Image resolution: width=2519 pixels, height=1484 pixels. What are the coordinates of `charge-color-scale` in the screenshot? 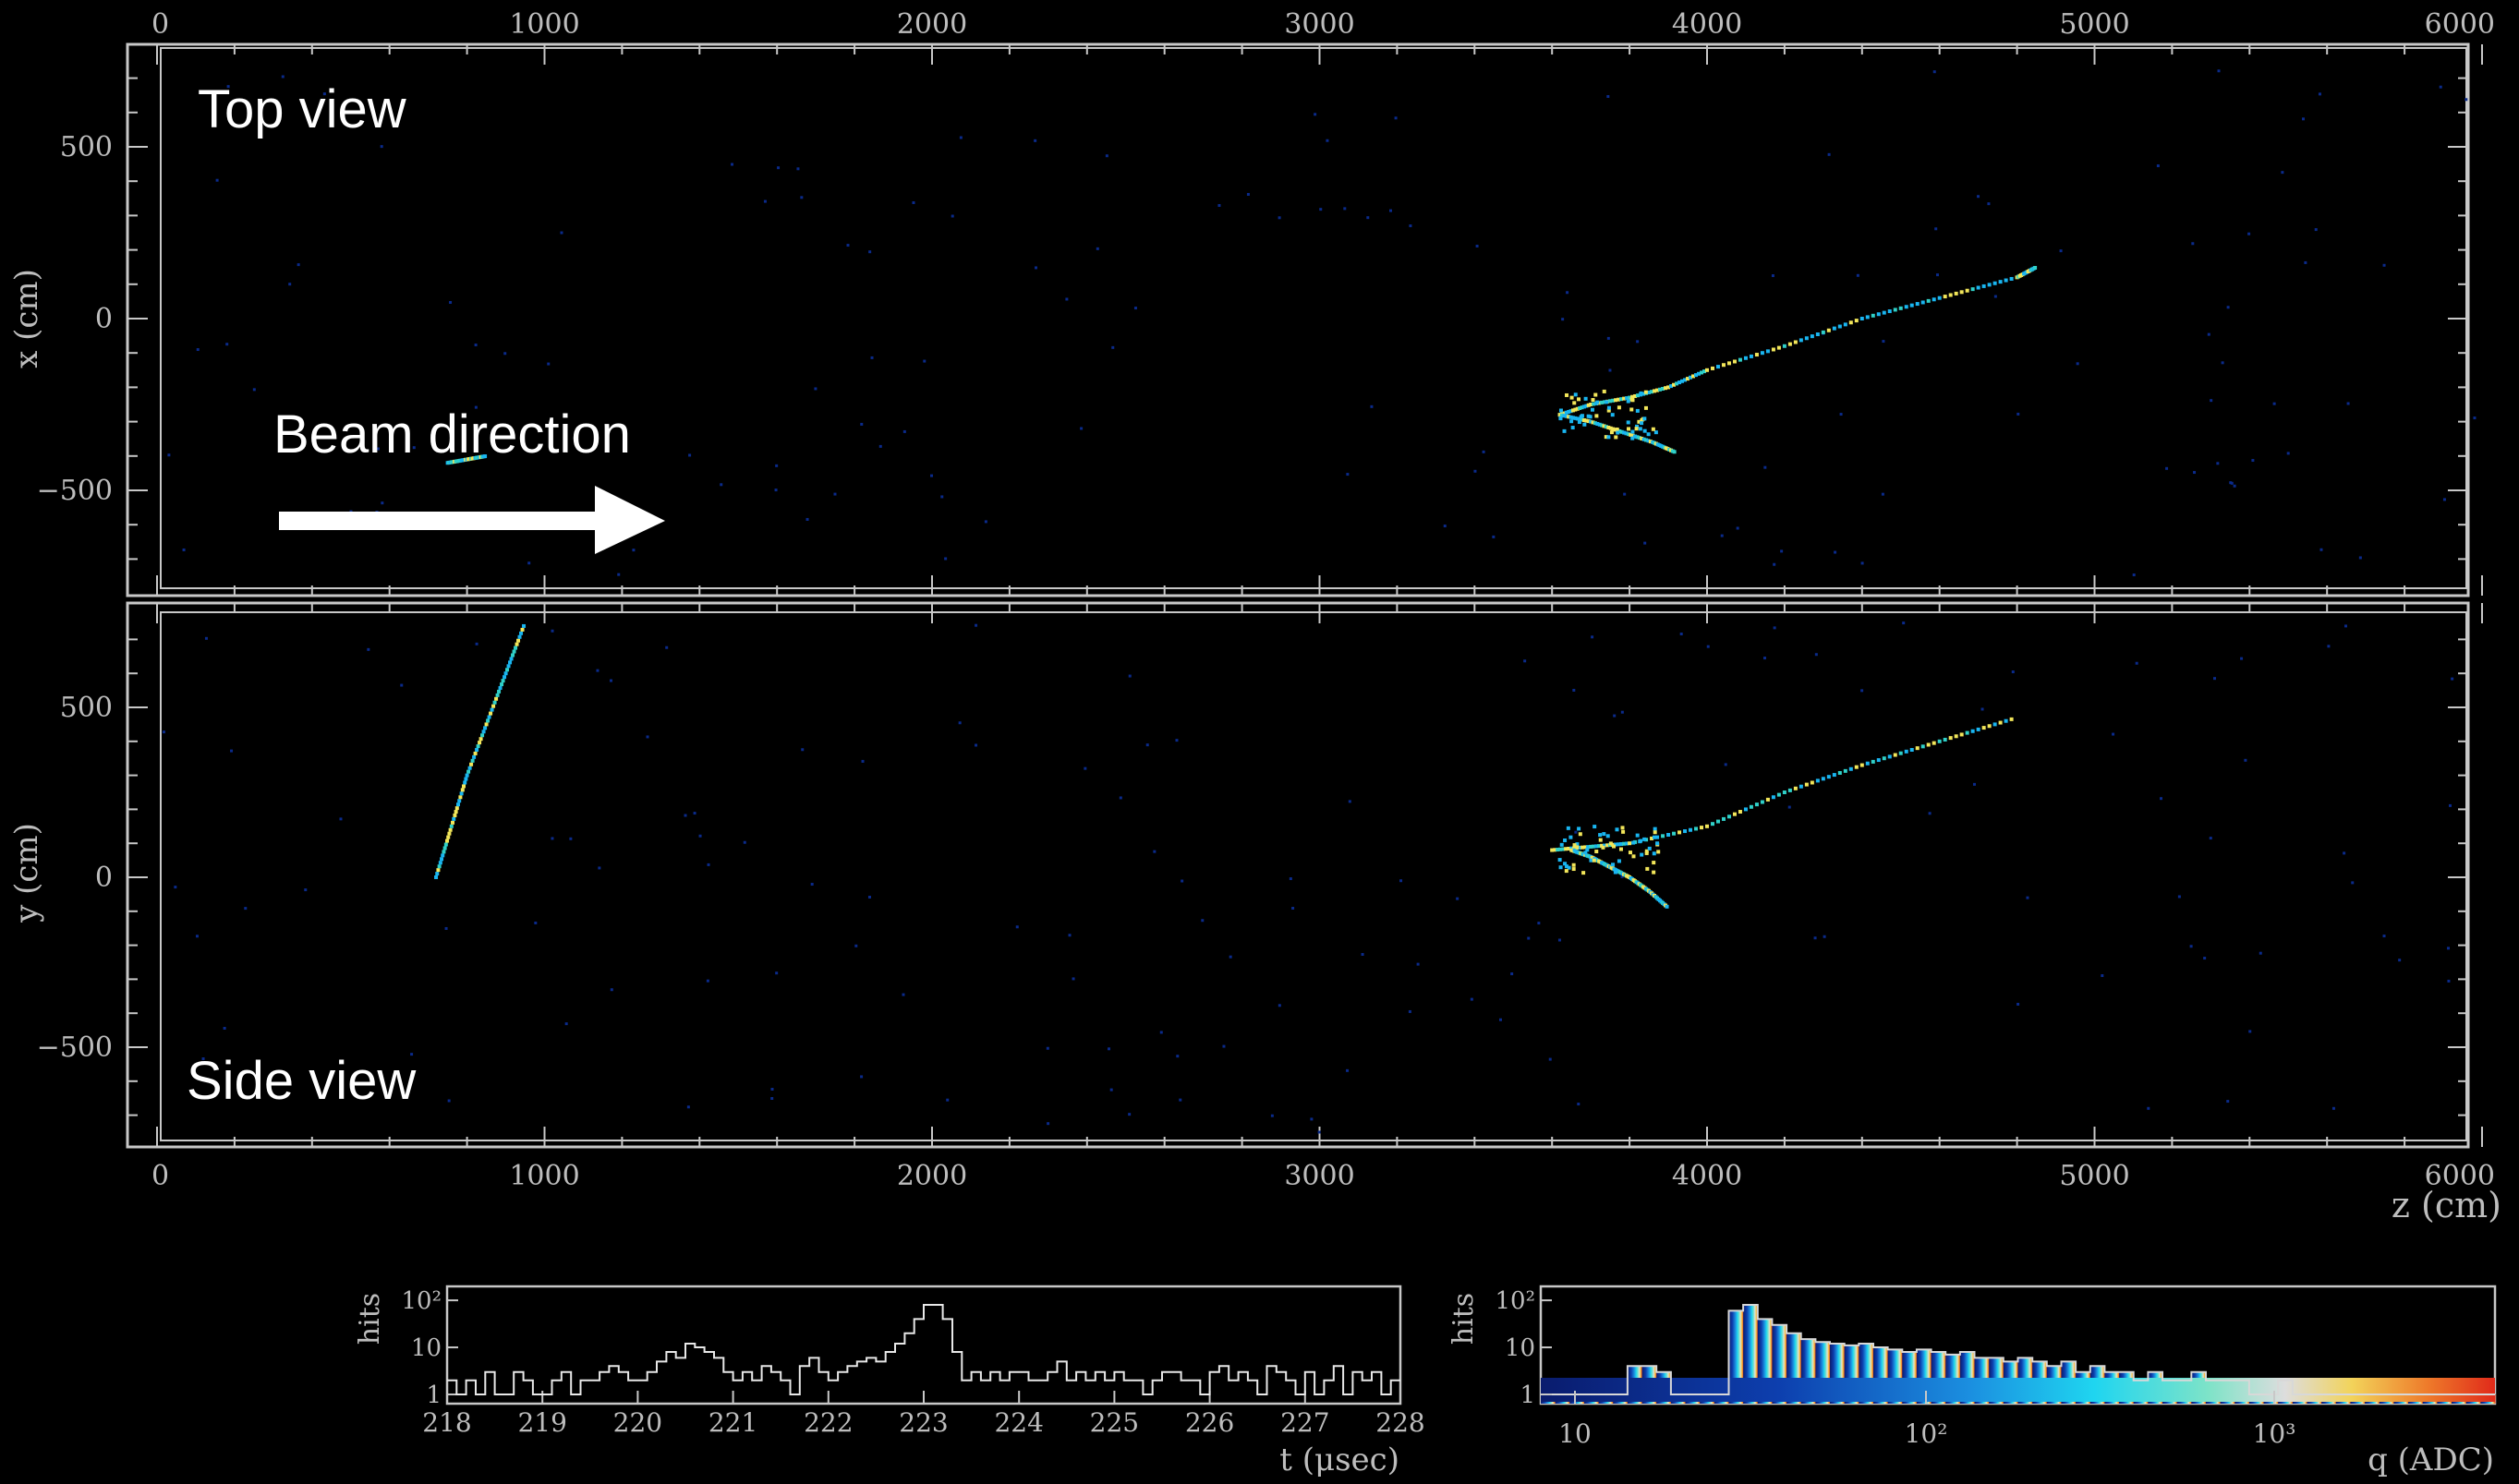 It's located at (2018, 1390).